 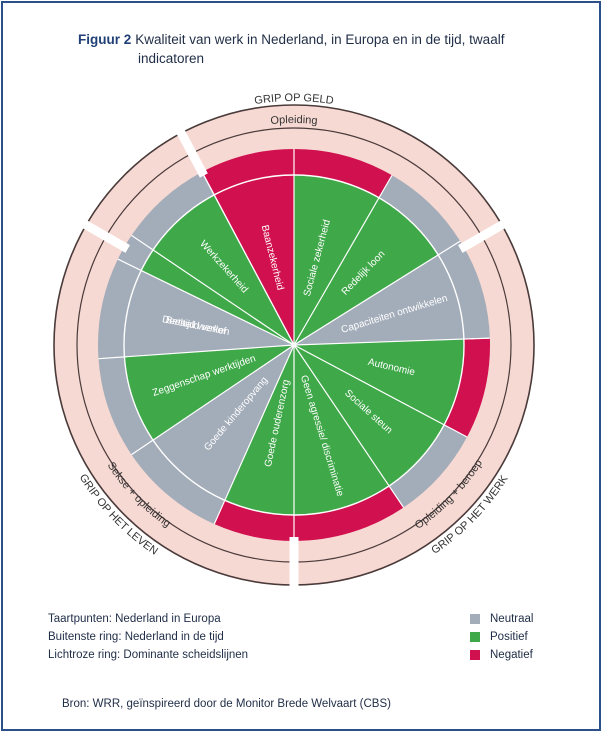 I want to click on inner-sector-zeggenschap-werktijden, so click(x=209, y=393).